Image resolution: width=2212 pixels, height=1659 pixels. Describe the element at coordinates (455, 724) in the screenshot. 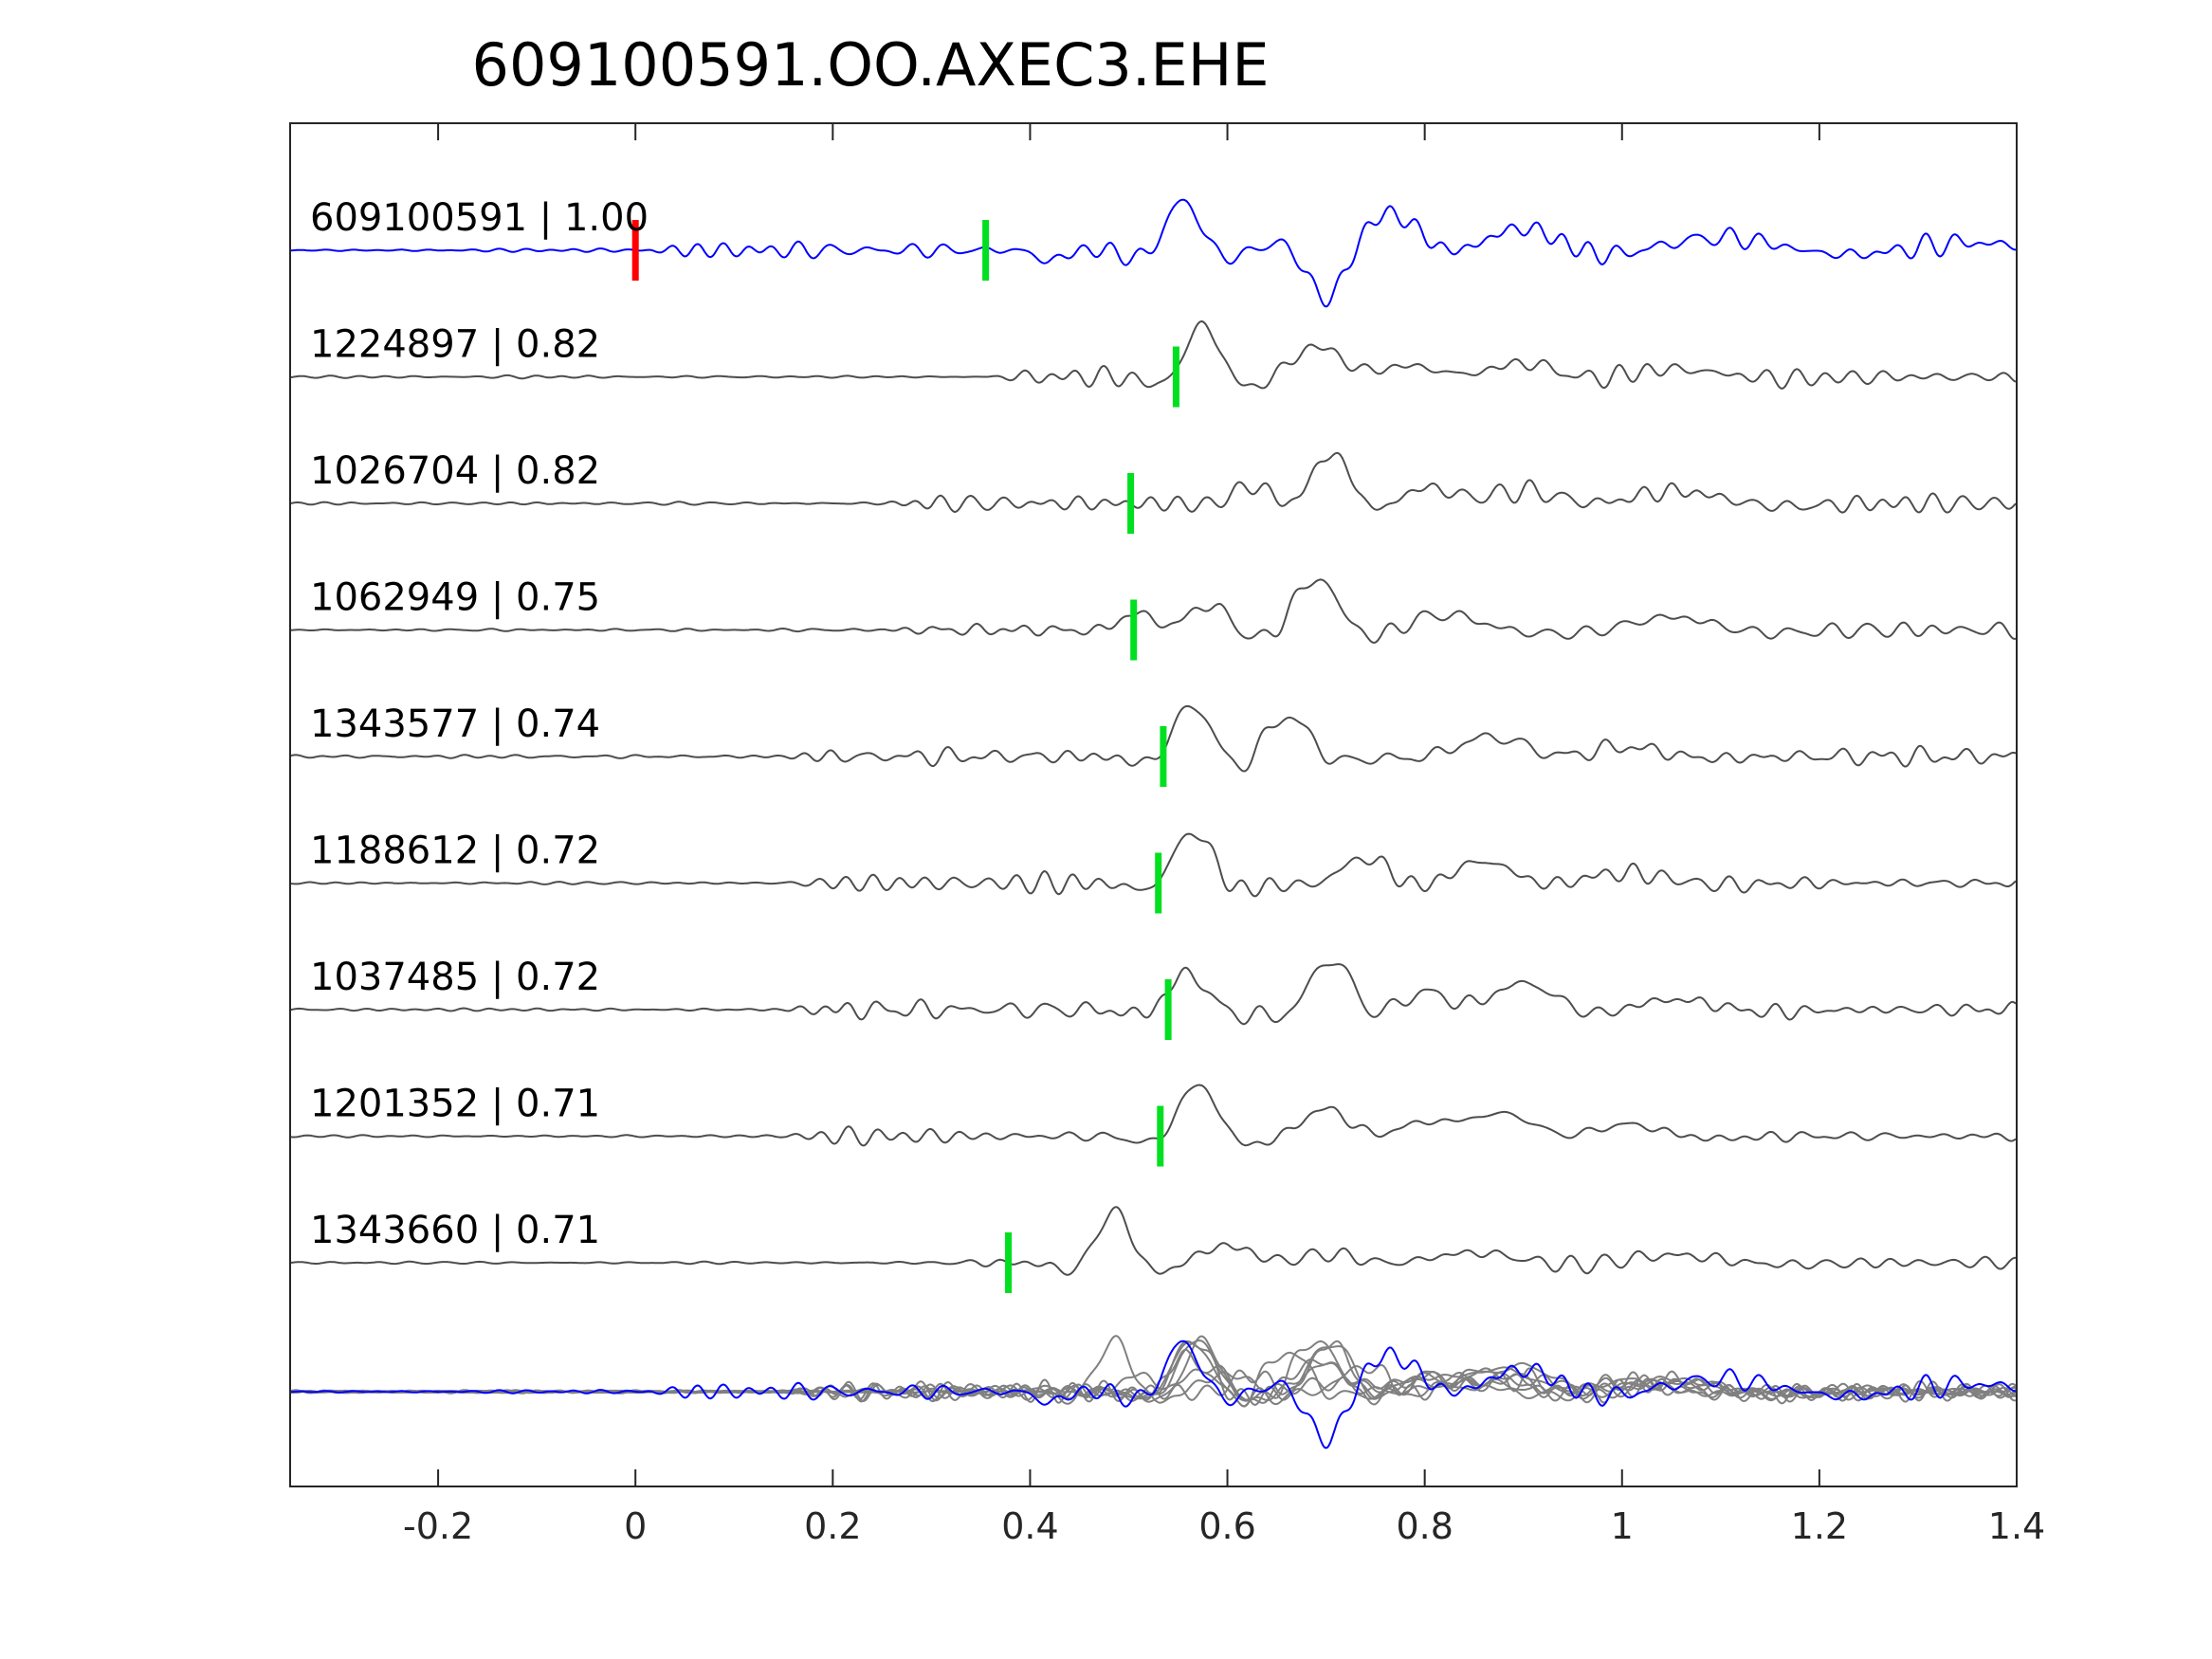

I see `trace-1343577-label: 1343577 | 0.74` at that location.